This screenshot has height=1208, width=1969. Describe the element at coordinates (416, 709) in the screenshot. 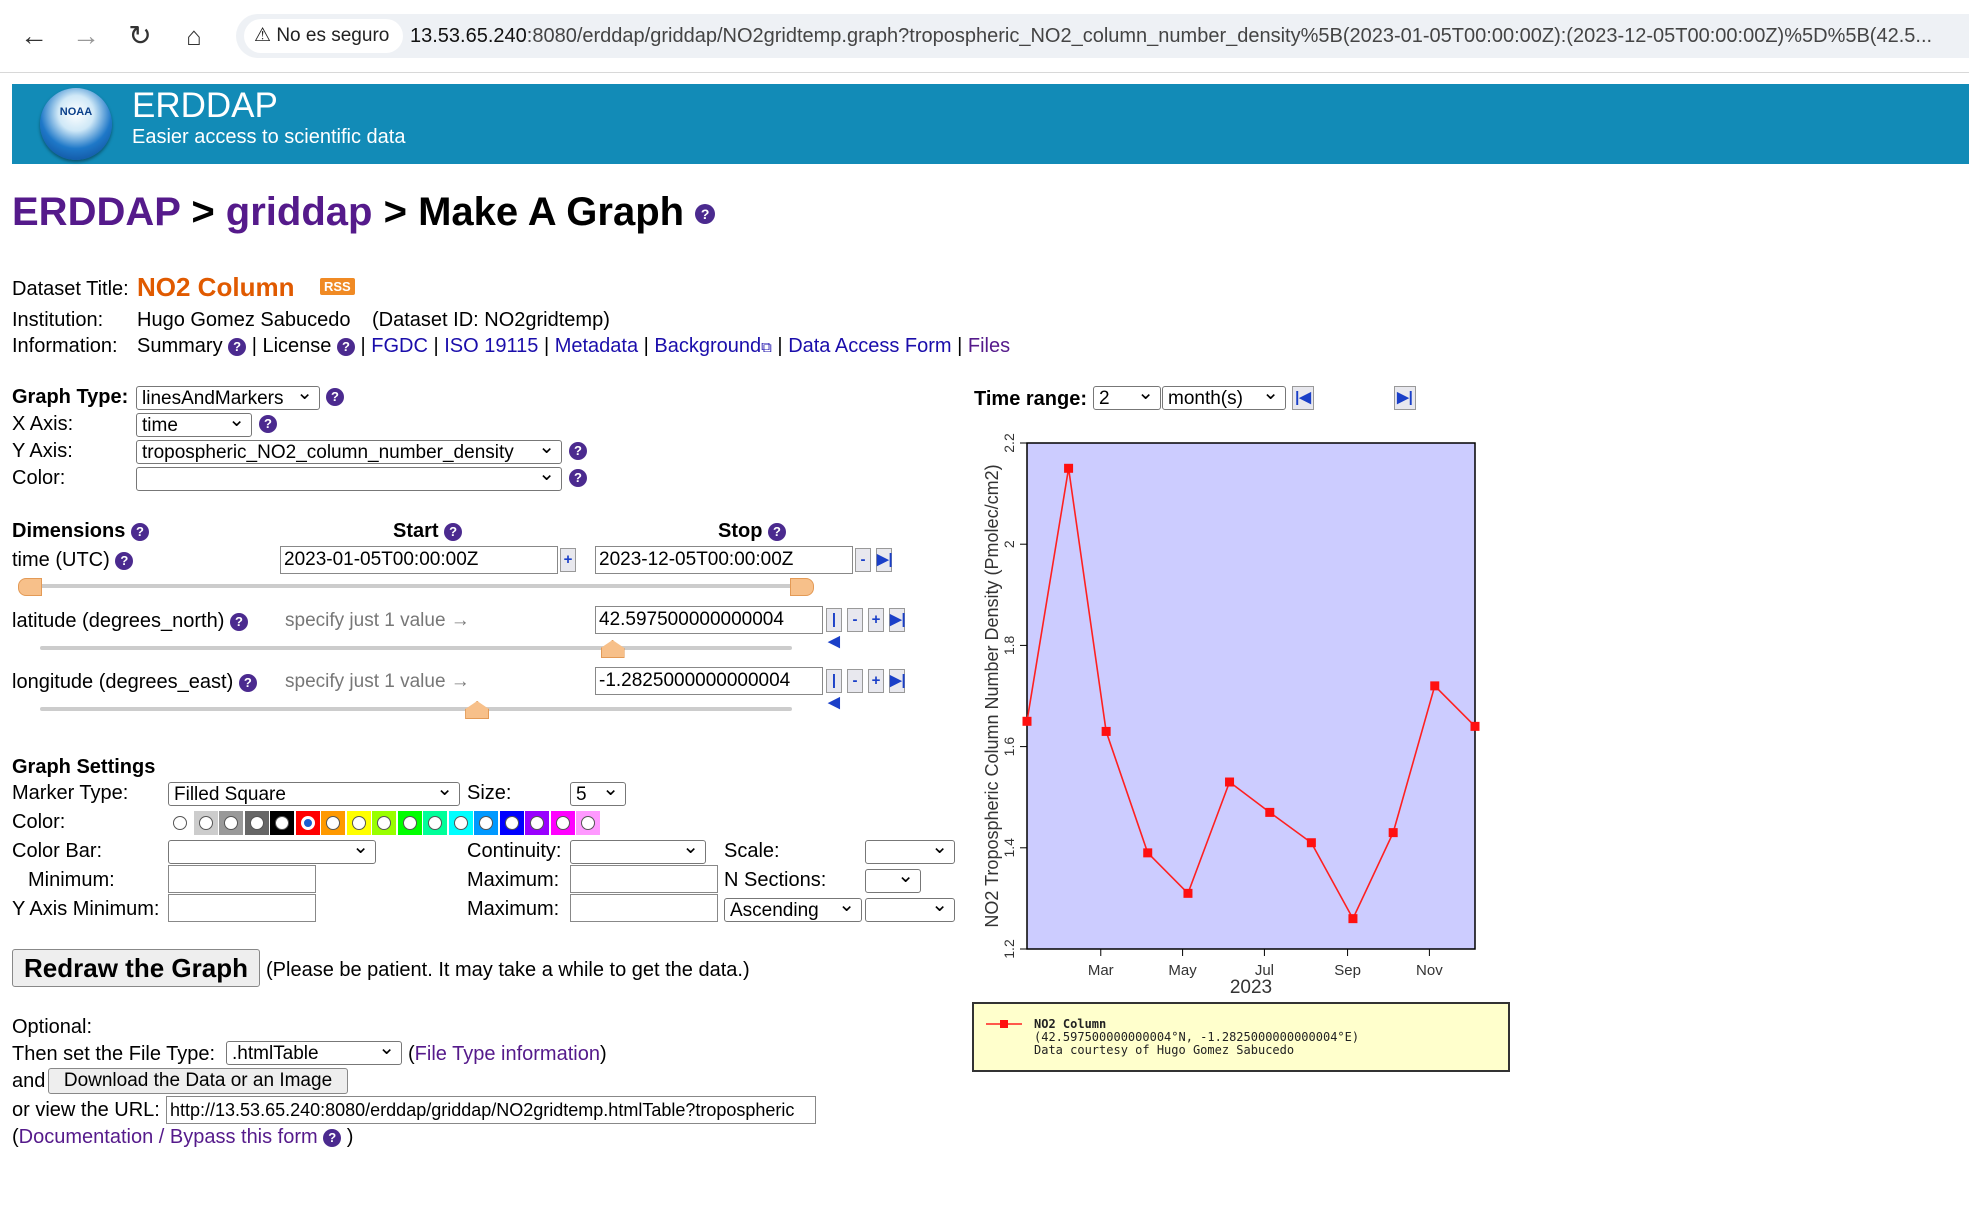

I see `longitude-slider-track` at that location.